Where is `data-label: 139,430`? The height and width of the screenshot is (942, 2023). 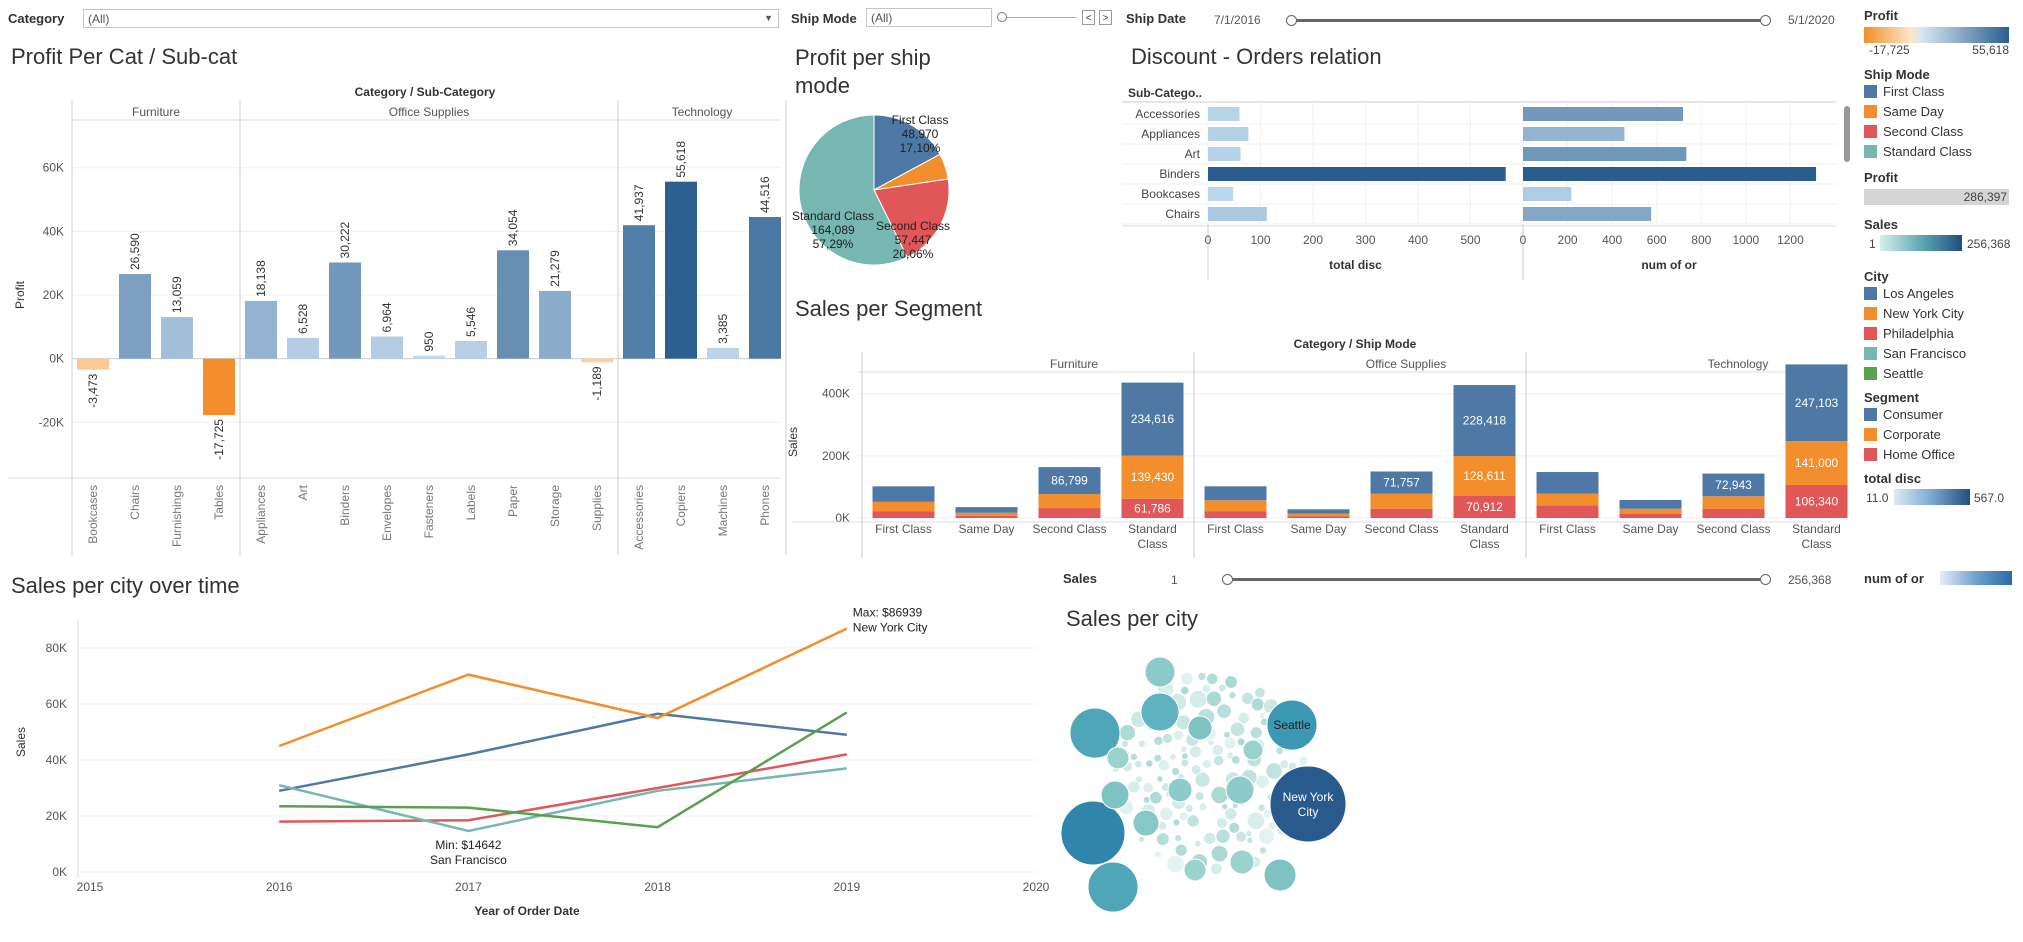
data-label: 139,430 is located at coordinates (1153, 477).